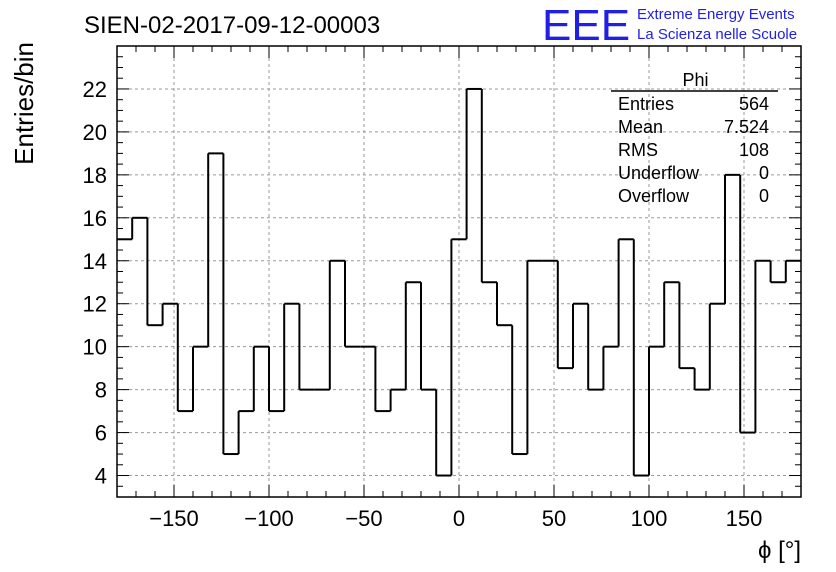  What do you see at coordinates (638, 150) in the screenshot?
I see `stats-row-label: RMS` at bounding box center [638, 150].